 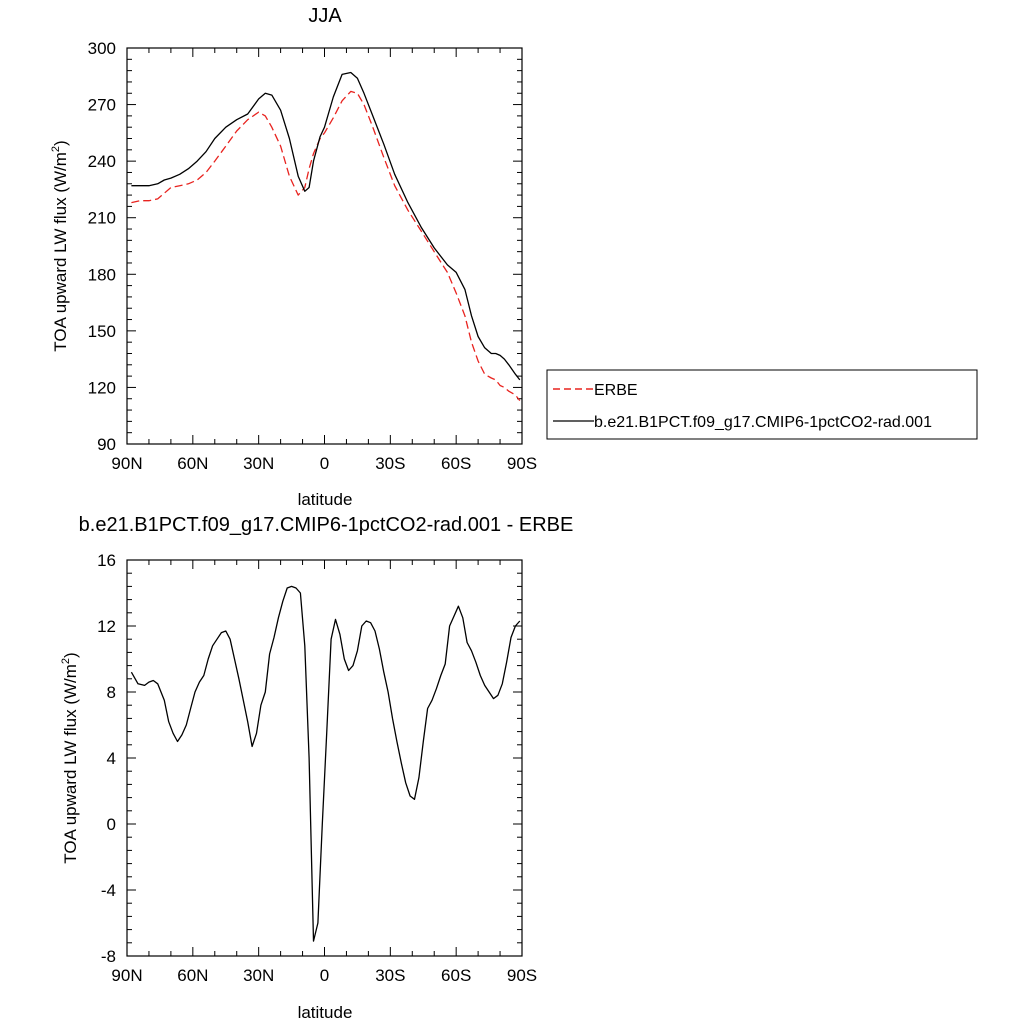 I want to click on panel-bottom-y-axis-label: TOA upward LW flux (W/m2), so click(x=70, y=757).